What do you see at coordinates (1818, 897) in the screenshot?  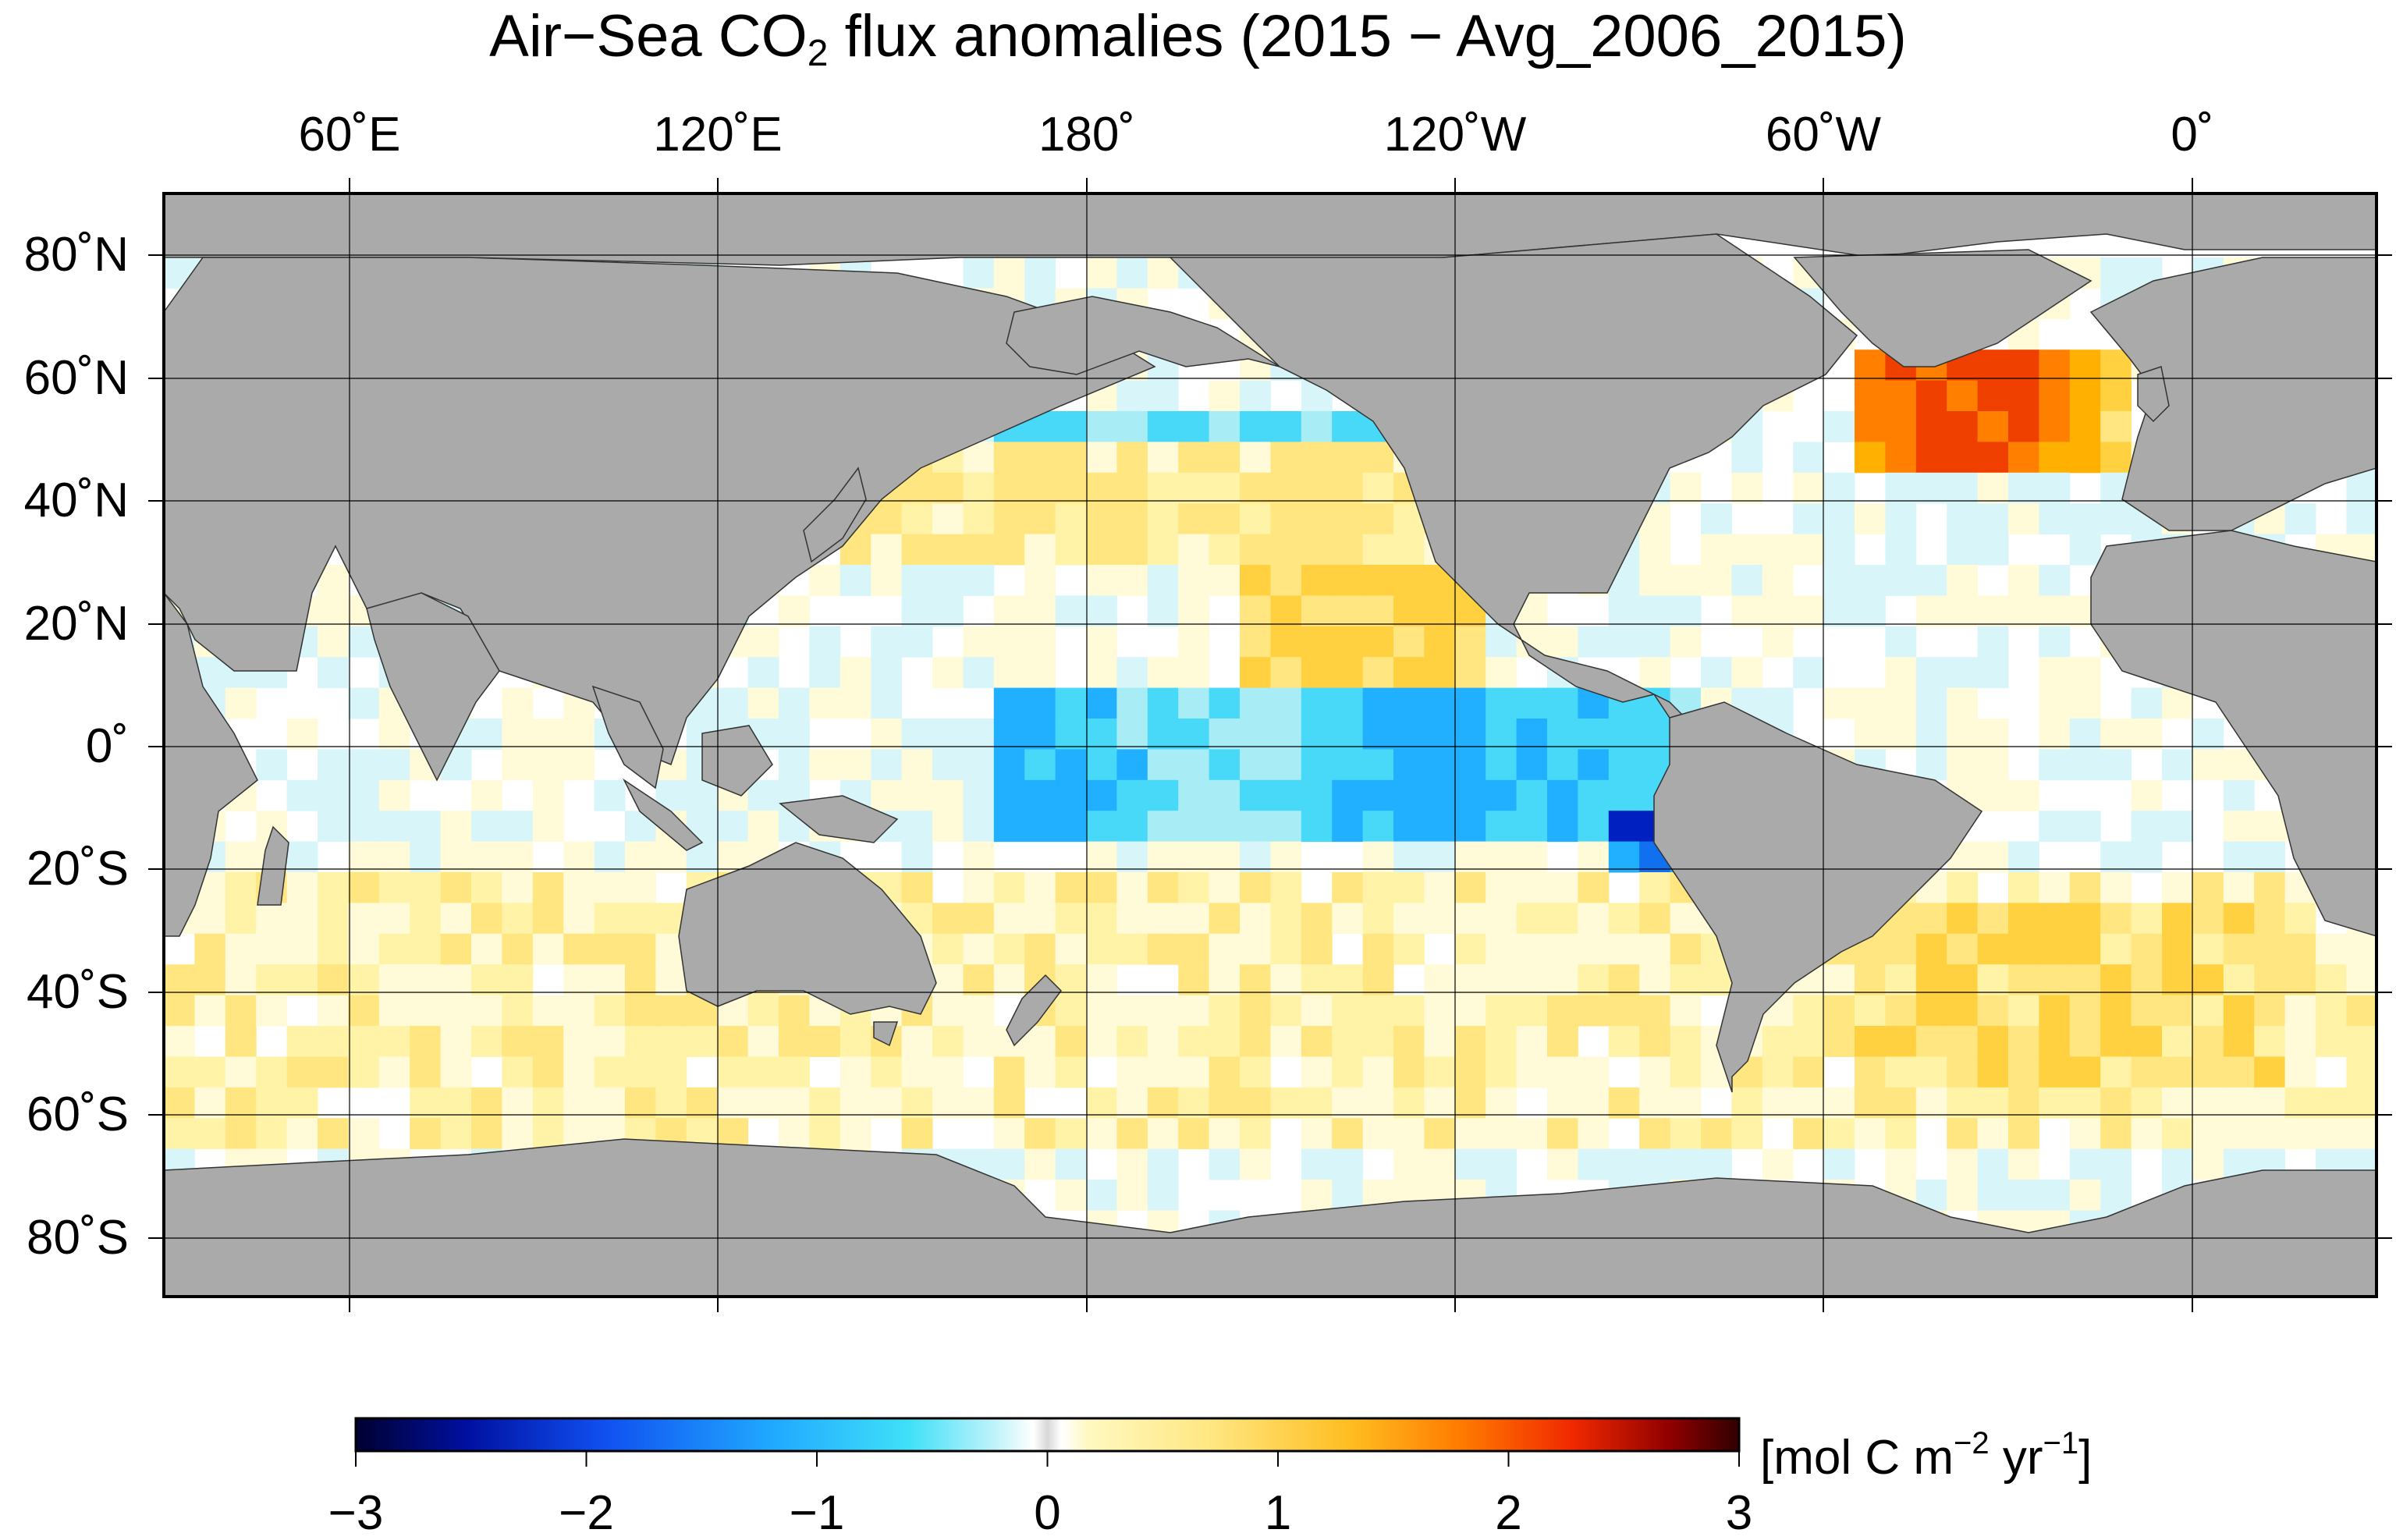 I see `south-america-land` at bounding box center [1818, 897].